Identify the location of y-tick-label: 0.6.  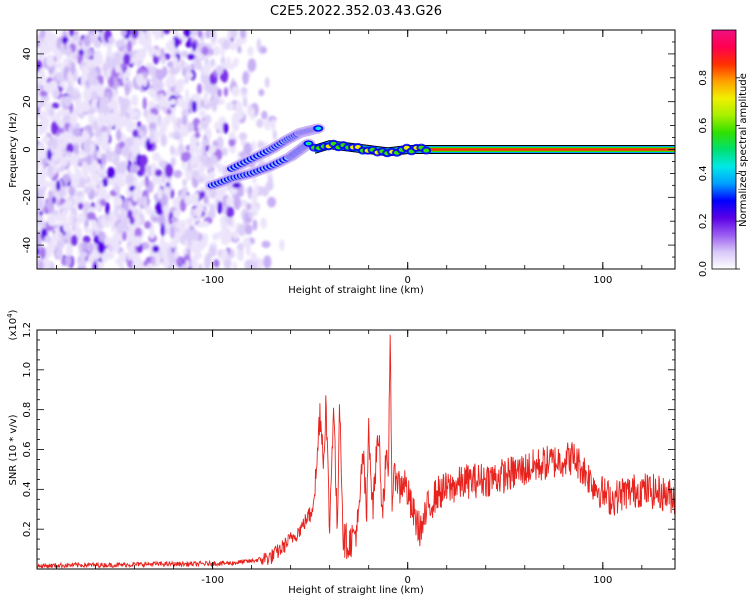
(27, 450).